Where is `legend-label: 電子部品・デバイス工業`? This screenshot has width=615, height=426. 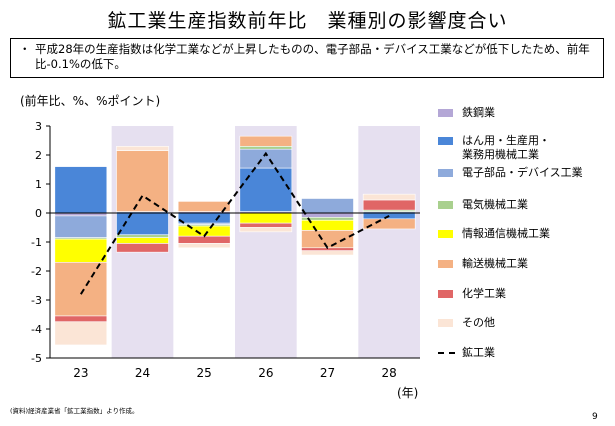
legend-label: 電子部品・デバイス工業 is located at coordinates (522, 172).